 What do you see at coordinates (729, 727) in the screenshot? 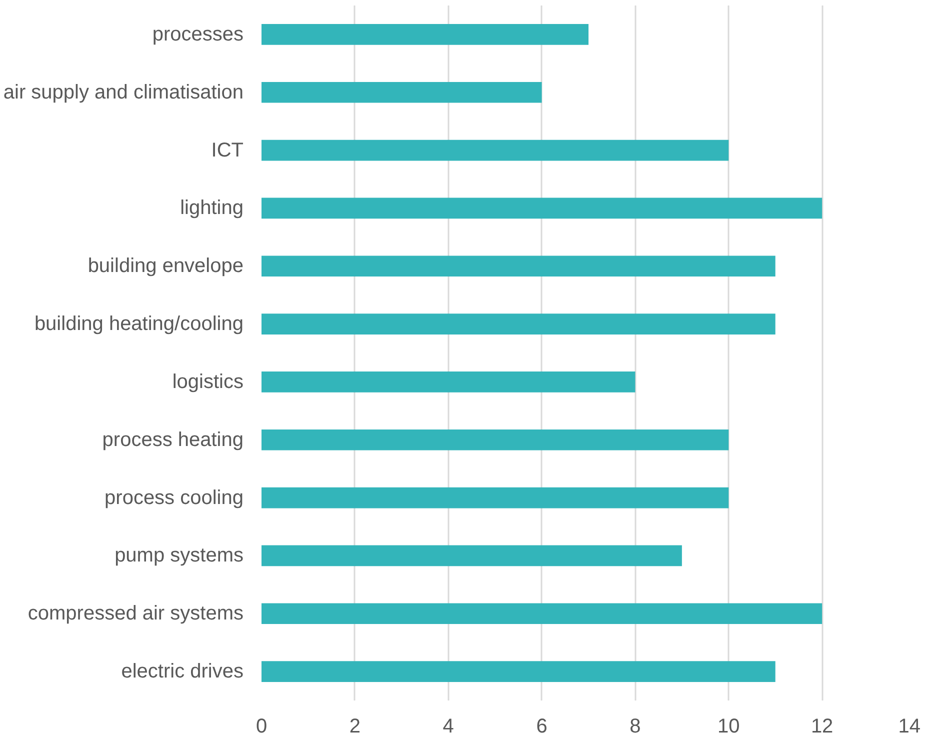
I see `x-tick-label: 10` at bounding box center [729, 727].